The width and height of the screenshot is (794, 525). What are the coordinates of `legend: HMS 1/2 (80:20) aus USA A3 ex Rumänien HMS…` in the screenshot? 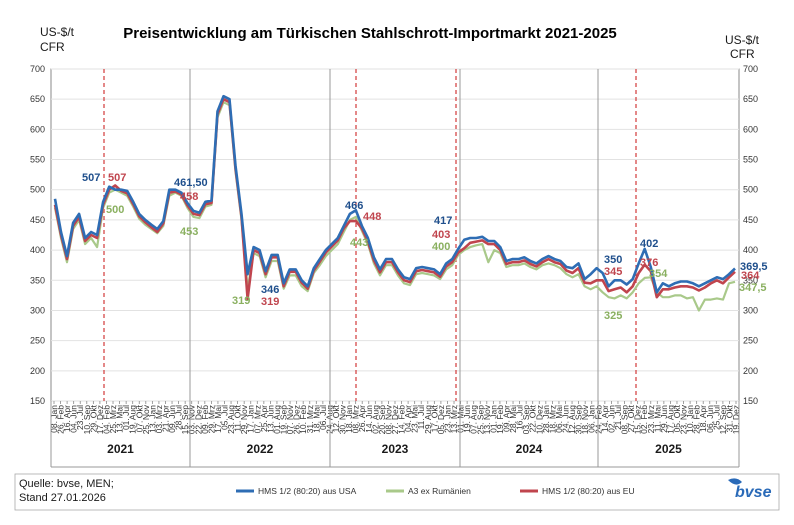 It's located at (435, 491).